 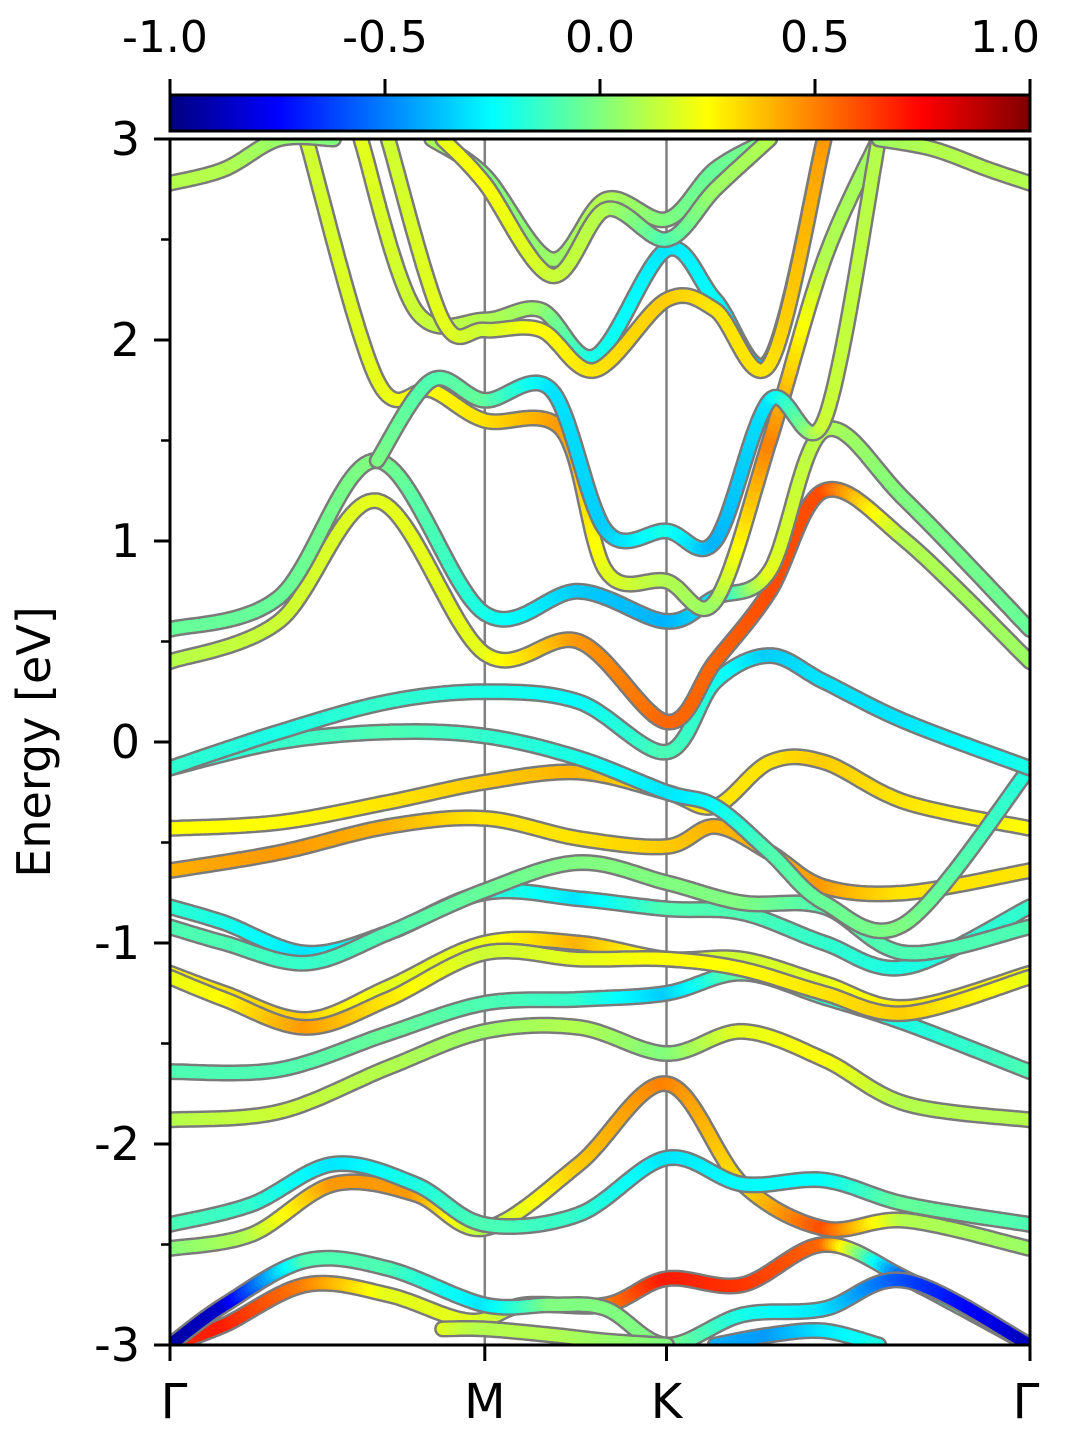 What do you see at coordinates (600, 37) in the screenshot?
I see `colorbar-tick-label: 0.0` at bounding box center [600, 37].